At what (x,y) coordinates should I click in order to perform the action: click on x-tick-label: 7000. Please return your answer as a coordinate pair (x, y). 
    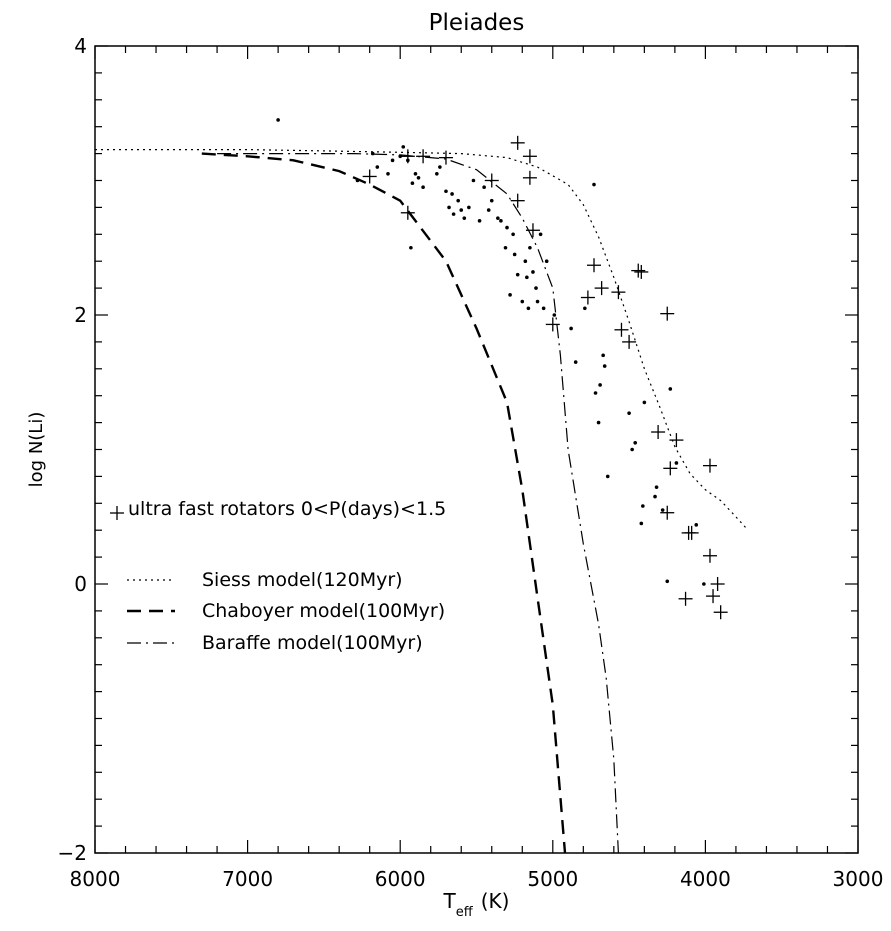
    Looking at the image, I should click on (247, 879).